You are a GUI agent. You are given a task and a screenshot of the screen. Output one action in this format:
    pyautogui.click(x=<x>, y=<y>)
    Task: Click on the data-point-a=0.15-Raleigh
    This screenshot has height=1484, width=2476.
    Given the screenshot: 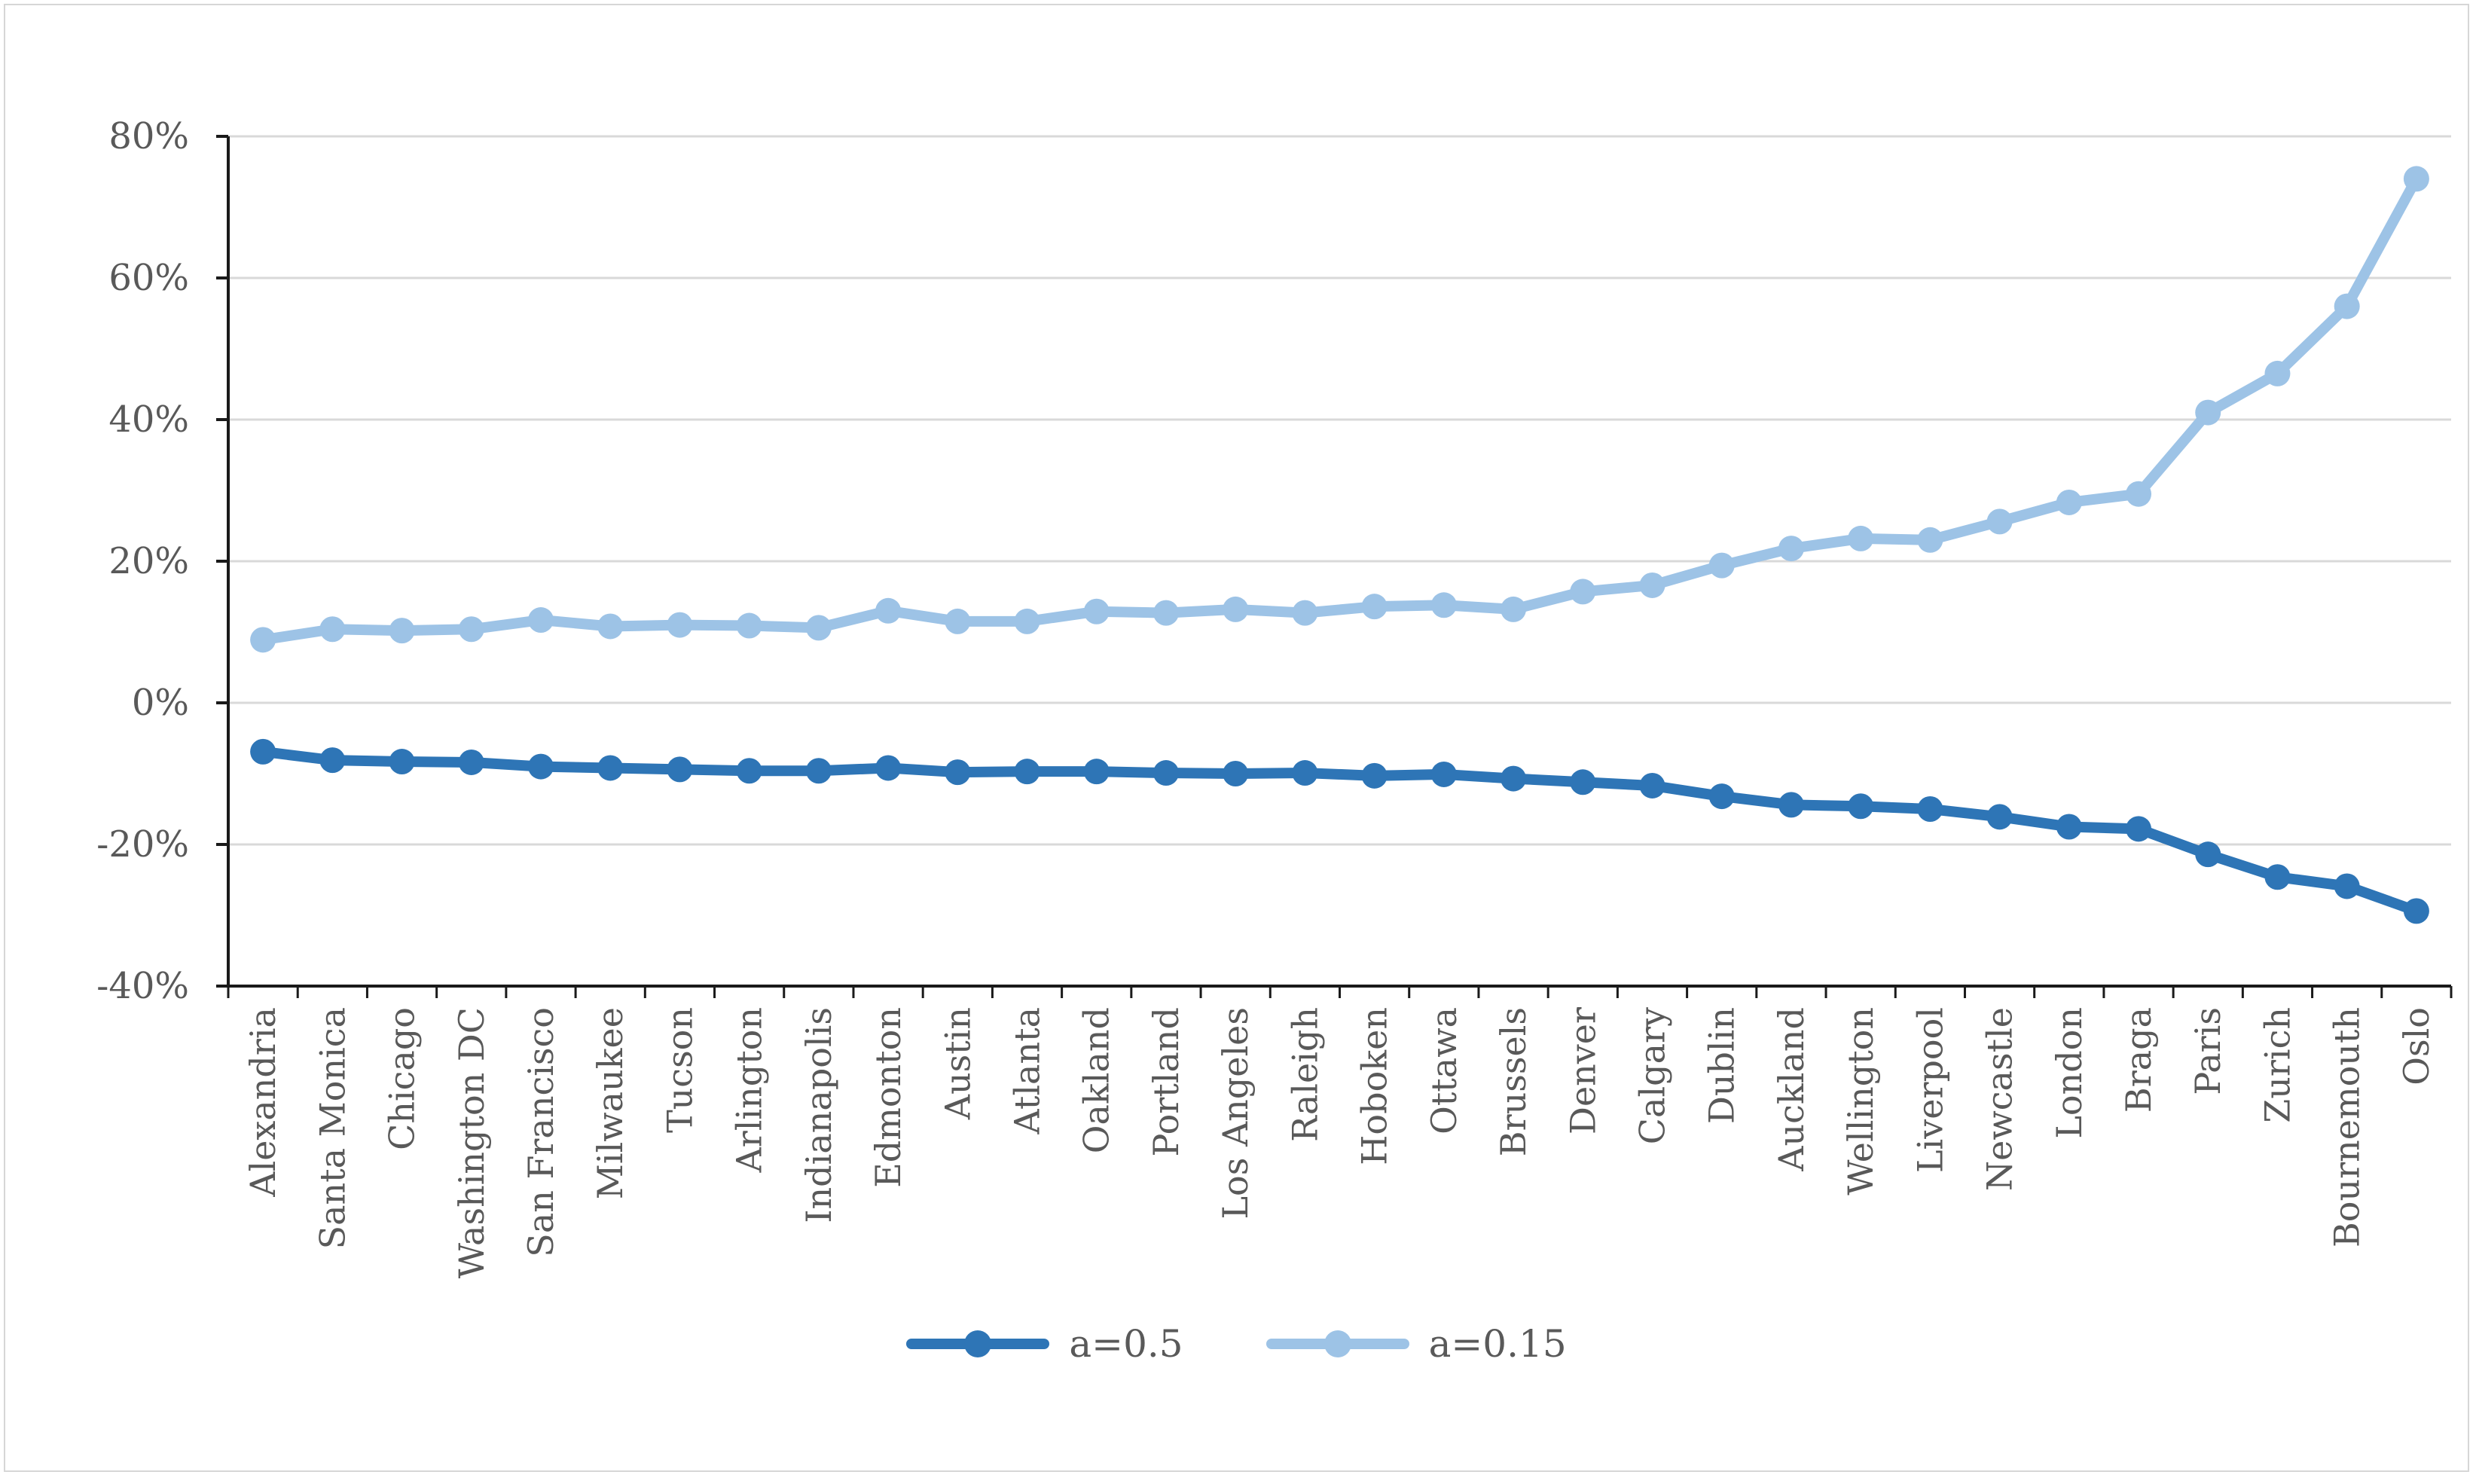 What is the action you would take?
    pyautogui.click(x=1305, y=613)
    